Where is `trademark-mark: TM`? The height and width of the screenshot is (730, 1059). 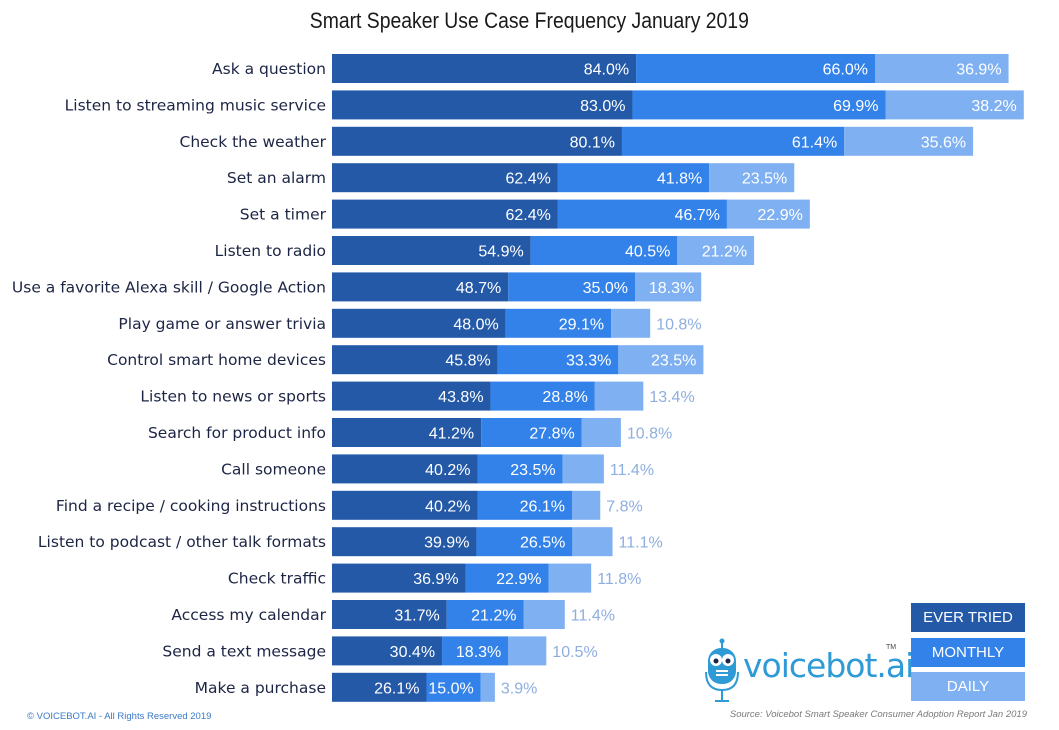
trademark-mark: TM is located at coordinates (891, 647).